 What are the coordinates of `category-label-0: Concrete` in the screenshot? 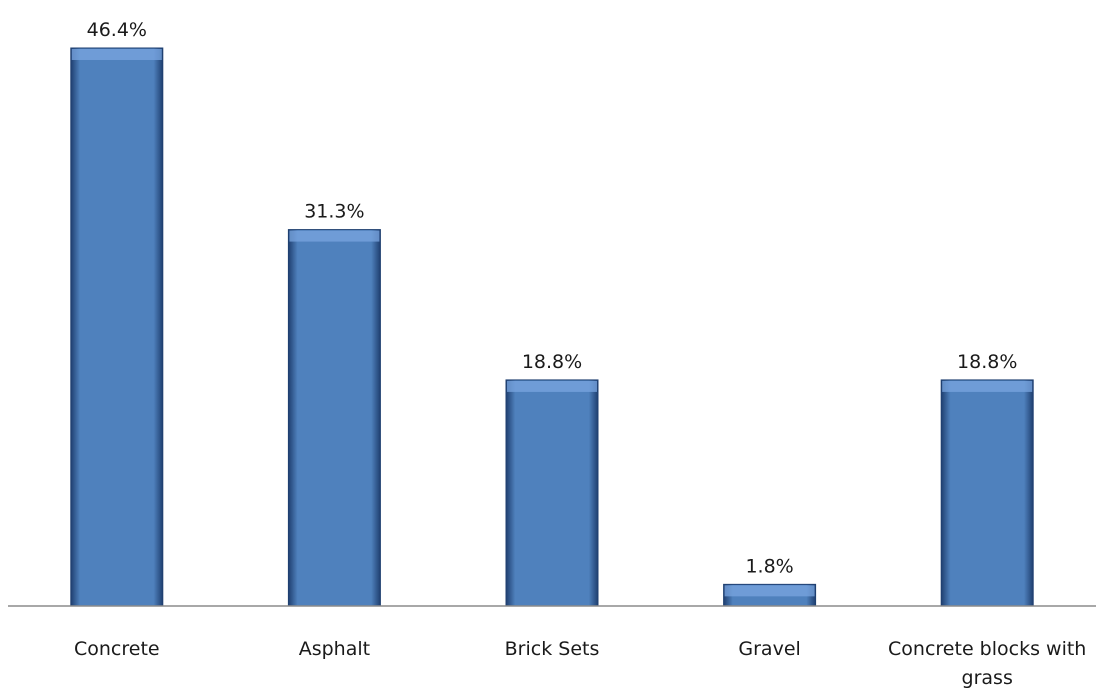 It's located at (117, 649).